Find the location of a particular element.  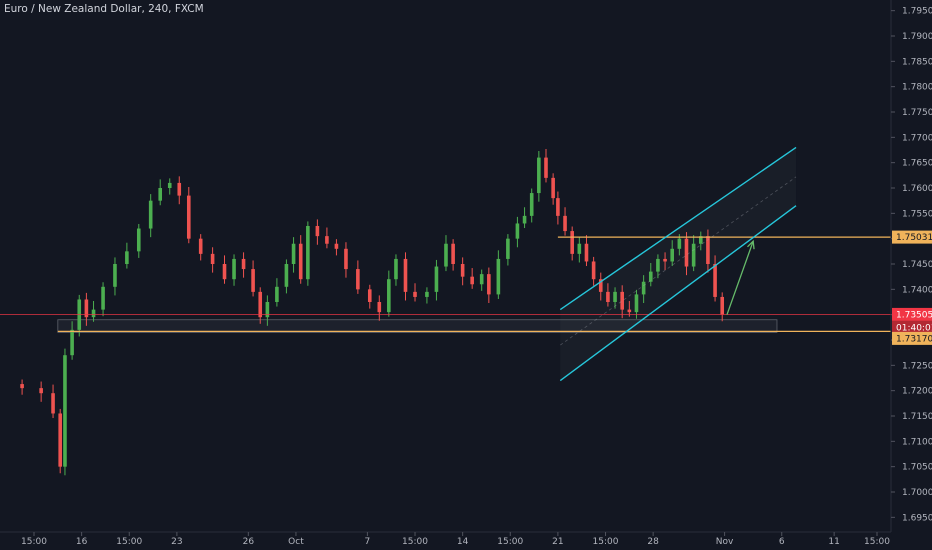

resistance-price-label-bg is located at coordinates (912, 237).